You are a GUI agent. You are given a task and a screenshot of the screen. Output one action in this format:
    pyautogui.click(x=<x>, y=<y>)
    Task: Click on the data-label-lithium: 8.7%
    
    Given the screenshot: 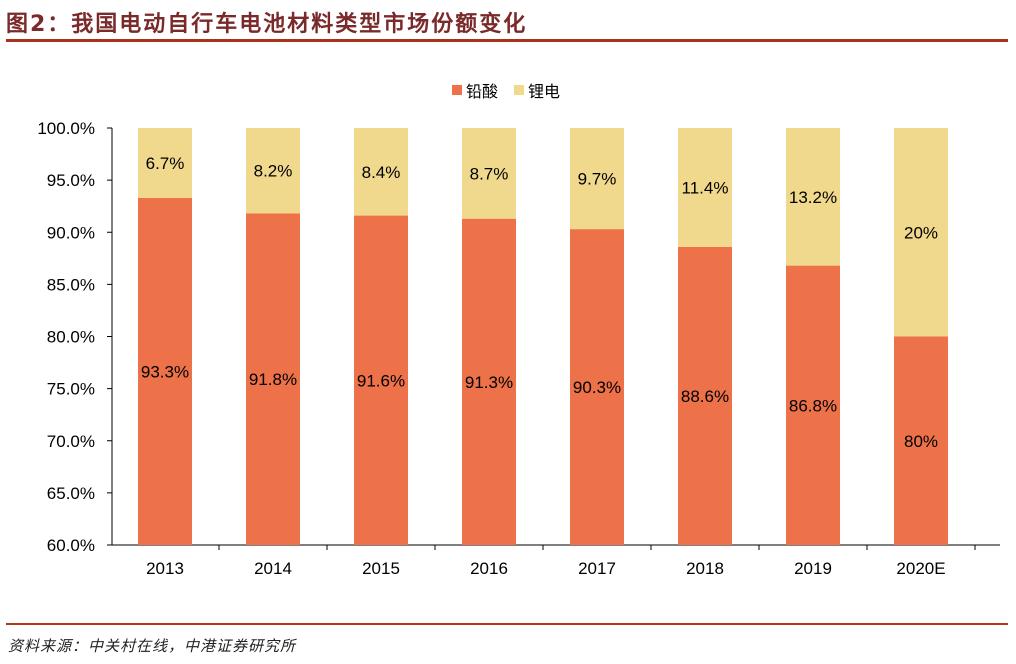 What is the action you would take?
    pyautogui.click(x=489, y=173)
    